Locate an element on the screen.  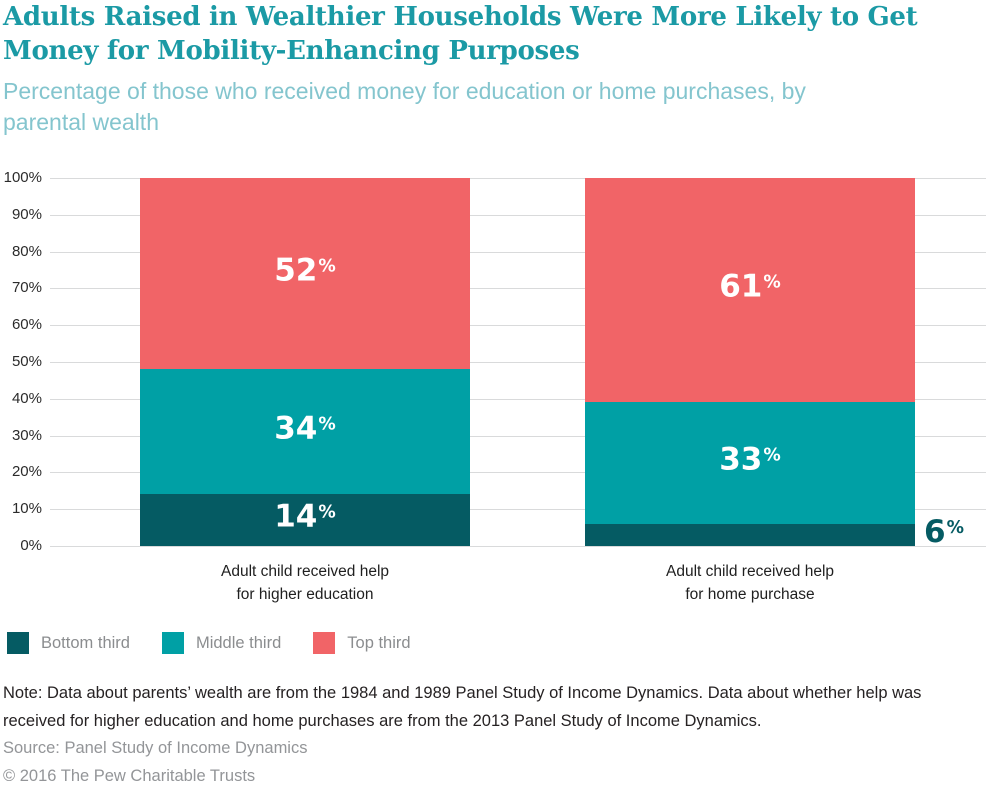
copyright-text: © 2016 The Pew Charitable Trusts is located at coordinates (129, 776).